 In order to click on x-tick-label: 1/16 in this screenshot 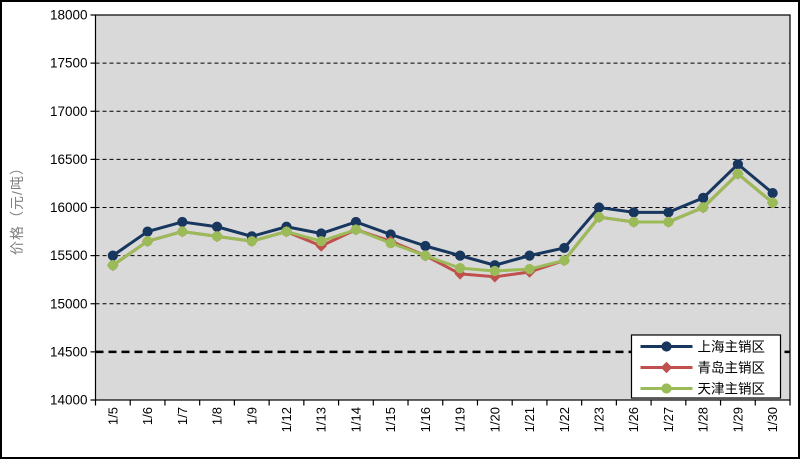, I will do `click(425, 419)`.